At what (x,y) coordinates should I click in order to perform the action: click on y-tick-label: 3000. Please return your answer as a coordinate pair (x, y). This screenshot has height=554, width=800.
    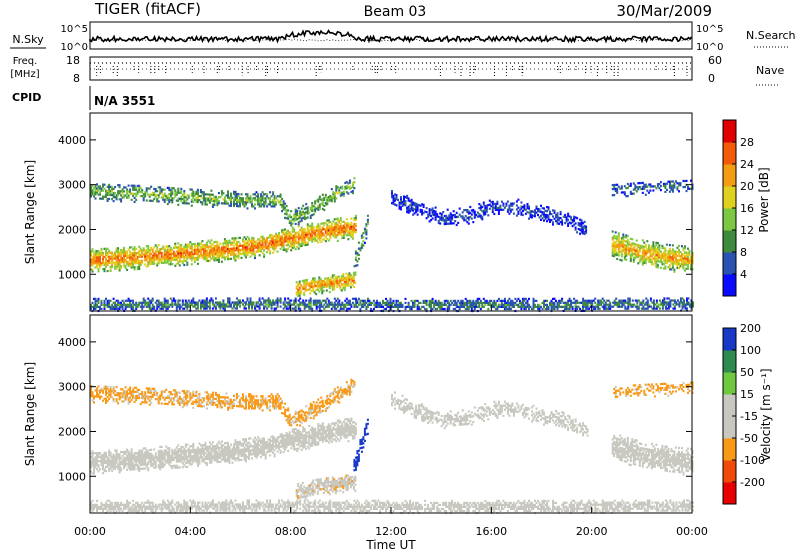
    Looking at the image, I should click on (72, 185).